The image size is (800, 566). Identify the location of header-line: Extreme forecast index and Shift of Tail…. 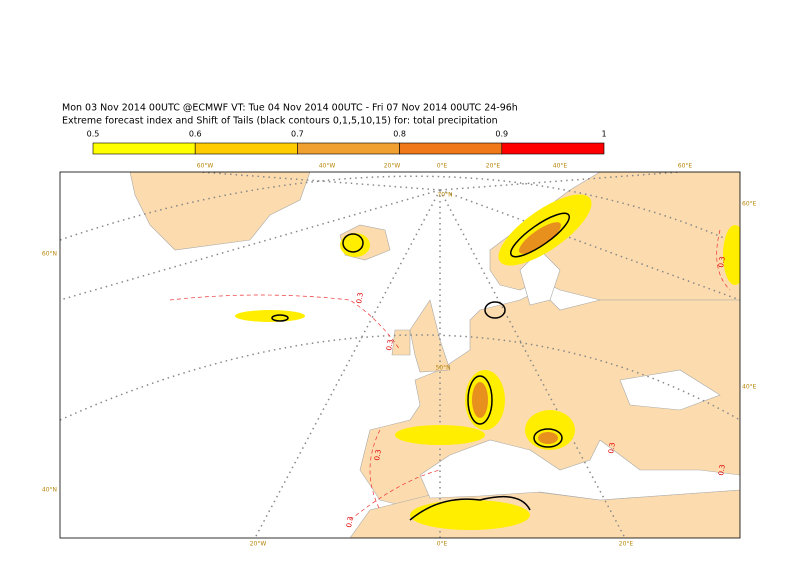
(280, 121).